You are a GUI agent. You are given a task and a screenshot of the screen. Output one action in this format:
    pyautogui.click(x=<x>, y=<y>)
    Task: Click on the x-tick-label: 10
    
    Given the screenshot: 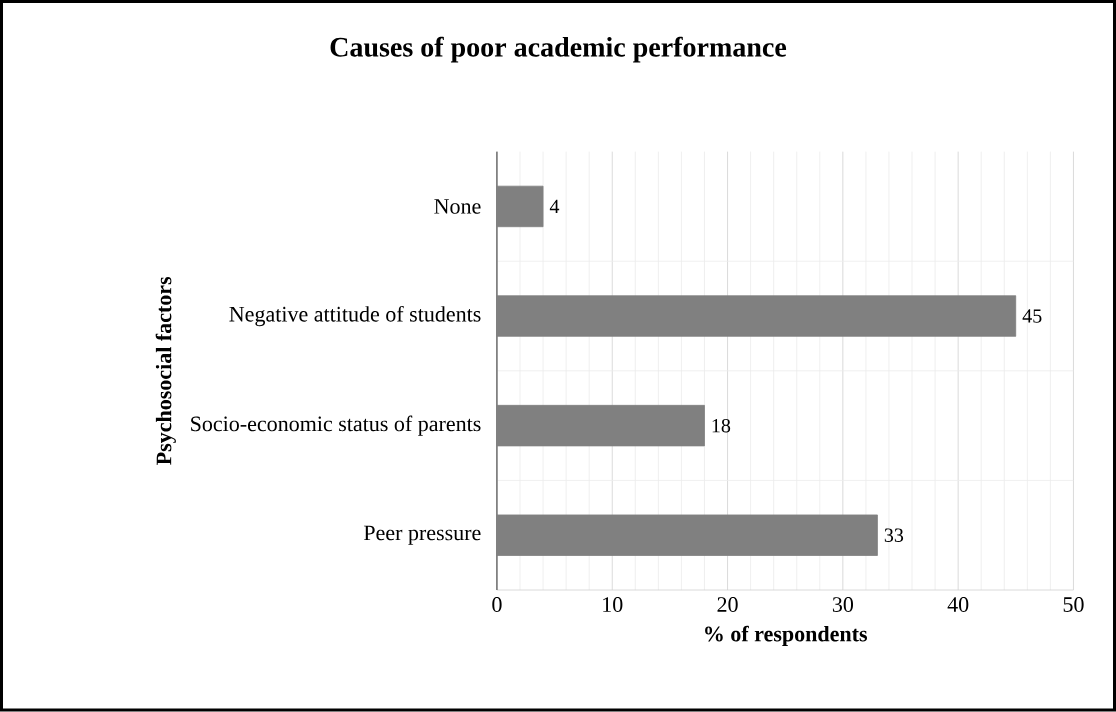 What is the action you would take?
    pyautogui.click(x=613, y=605)
    